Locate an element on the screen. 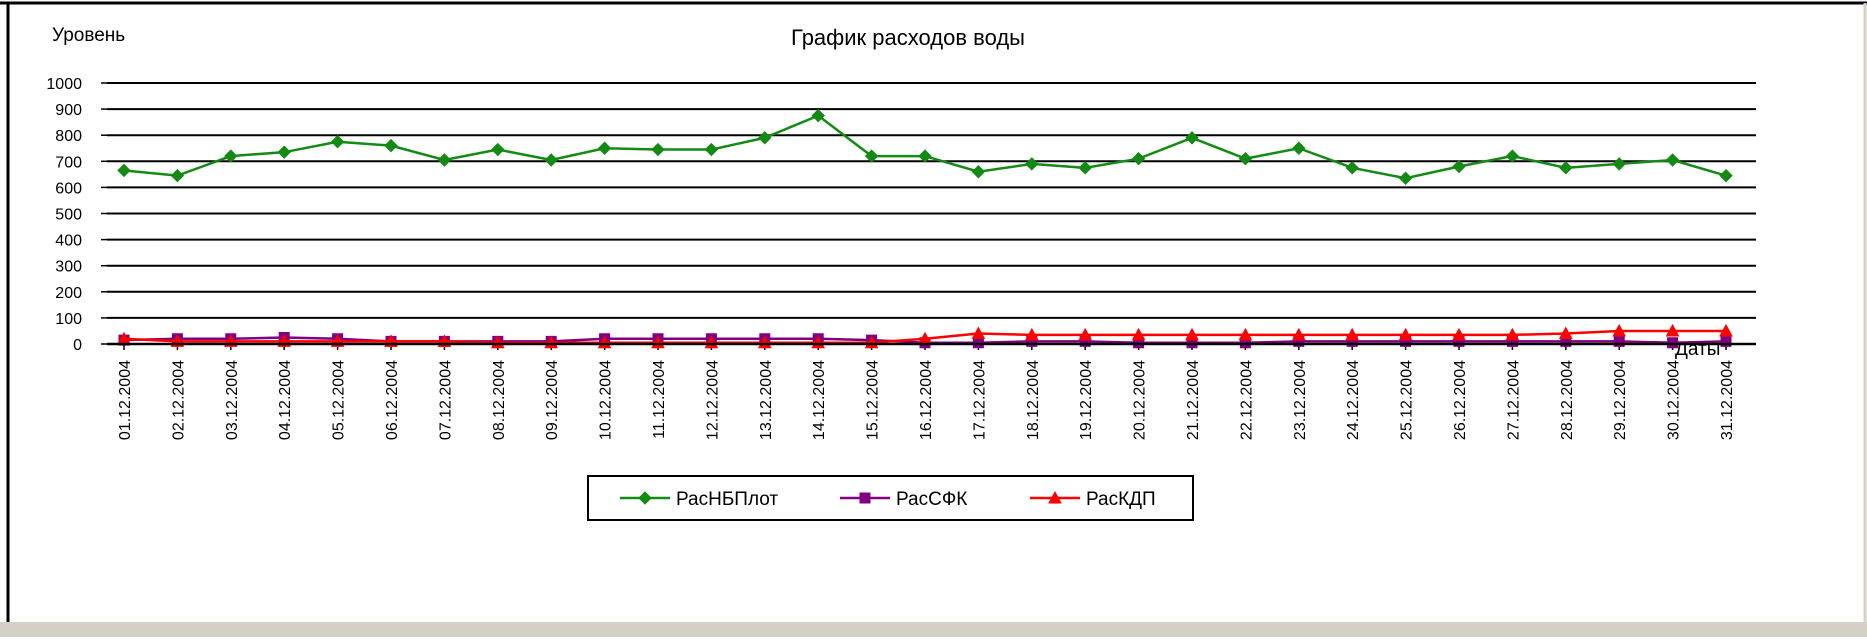 This screenshot has height=642, width=1867. y-tick-label: 800 is located at coordinates (68, 136).